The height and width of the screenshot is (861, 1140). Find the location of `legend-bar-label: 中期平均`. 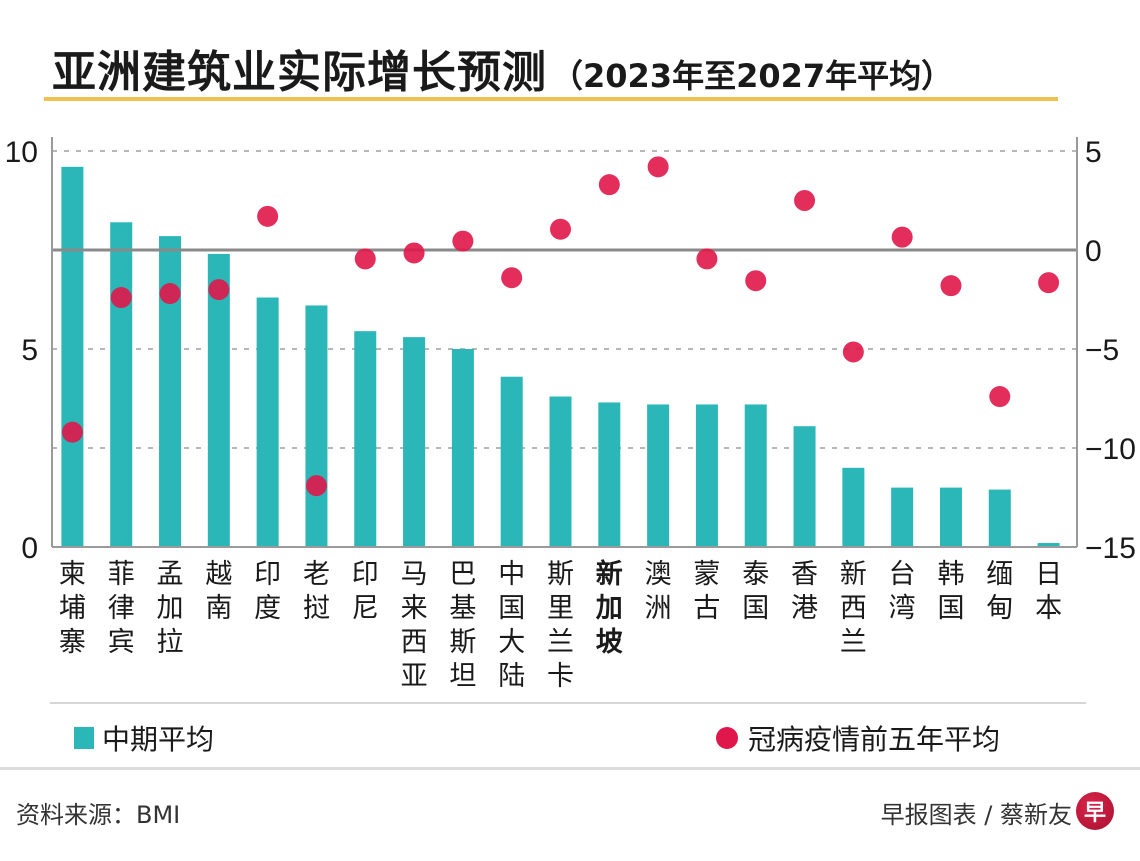

legend-bar-label: 中期平均 is located at coordinates (158, 739).